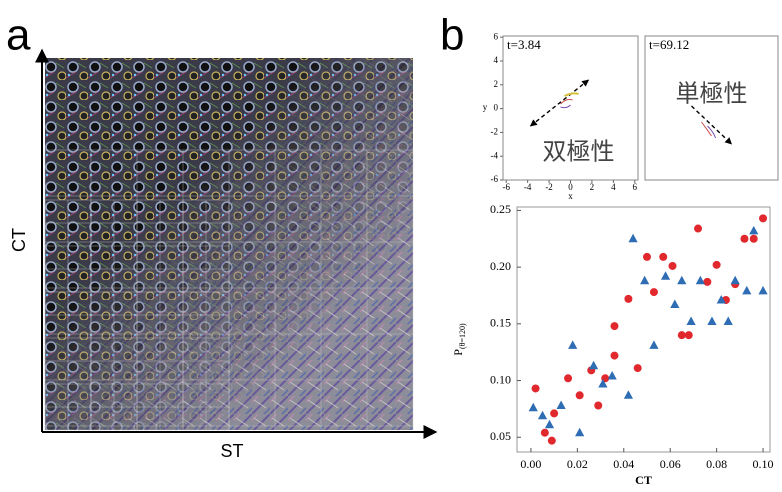 The image size is (782, 492). Describe the element at coordinates (495, 179) in the screenshot. I see `y-tick-label: -6` at that location.